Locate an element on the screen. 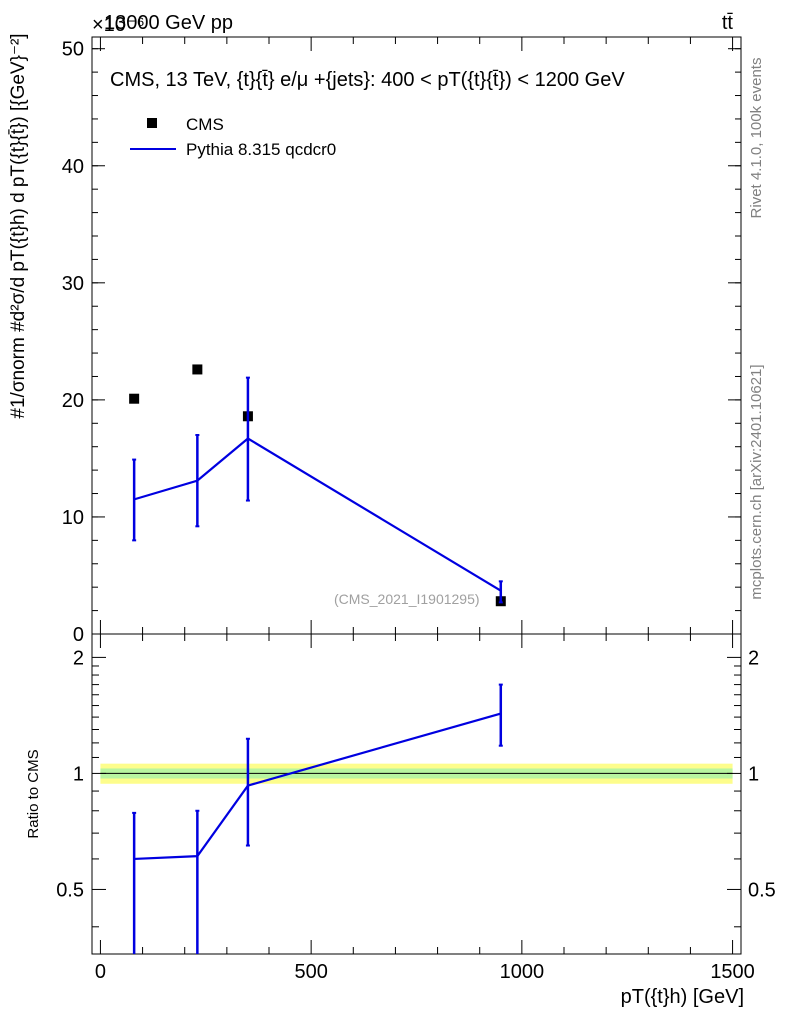 This screenshot has width=786, height=1024. rivet-label: Rivet 4.1.0, 100k events is located at coordinates (756, 138).